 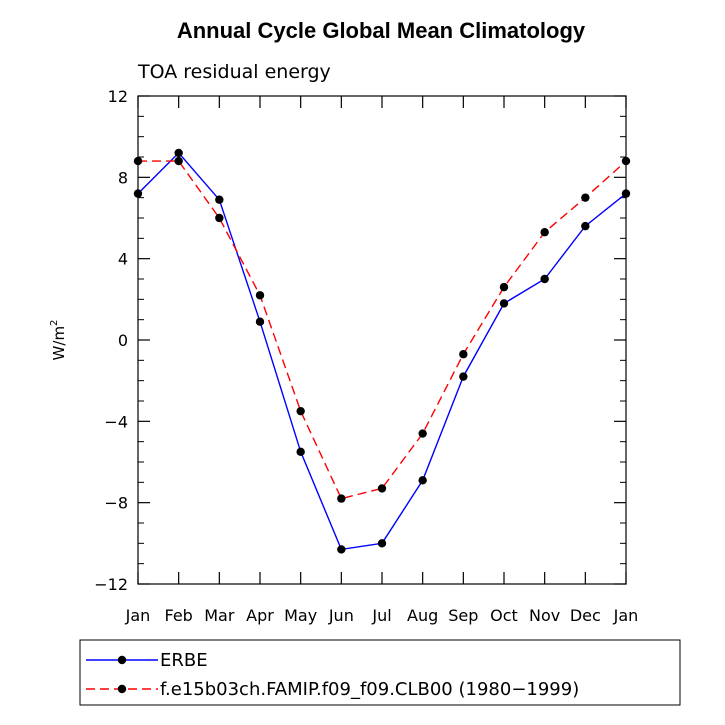 What do you see at coordinates (260, 615) in the screenshot?
I see `x-tick-label: Apr` at bounding box center [260, 615].